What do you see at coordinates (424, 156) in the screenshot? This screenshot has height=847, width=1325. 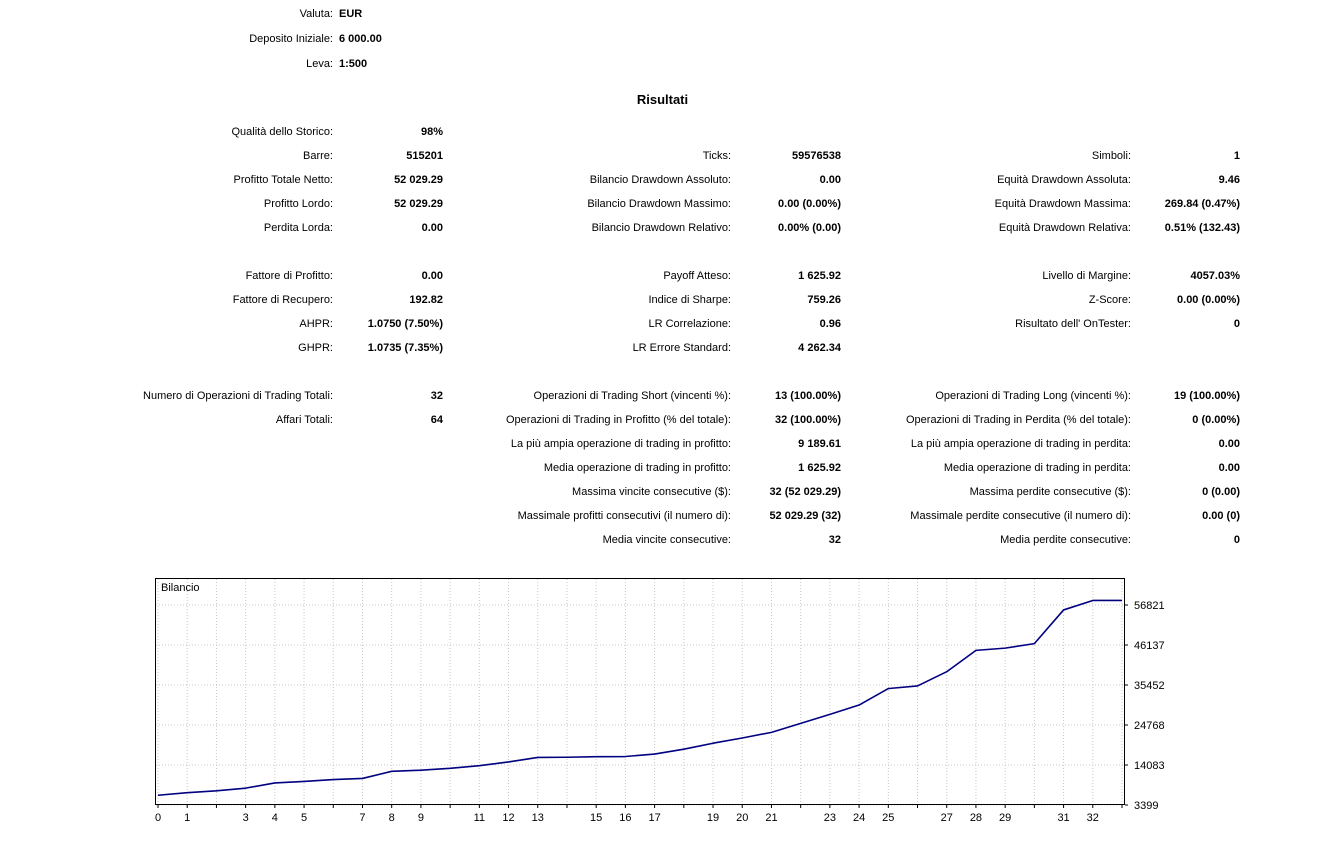 I see `result-value: 515201` at bounding box center [424, 156].